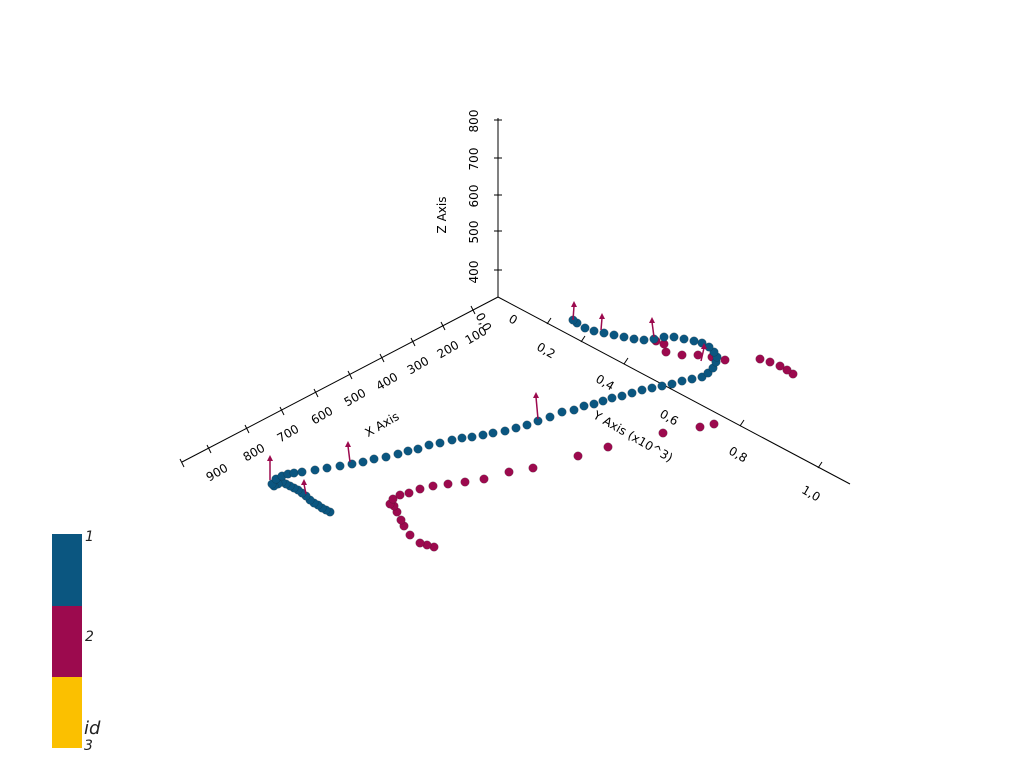 This screenshot has width=1024, height=768. Describe the element at coordinates (92, 728) in the screenshot. I see `legend-title: id` at that location.